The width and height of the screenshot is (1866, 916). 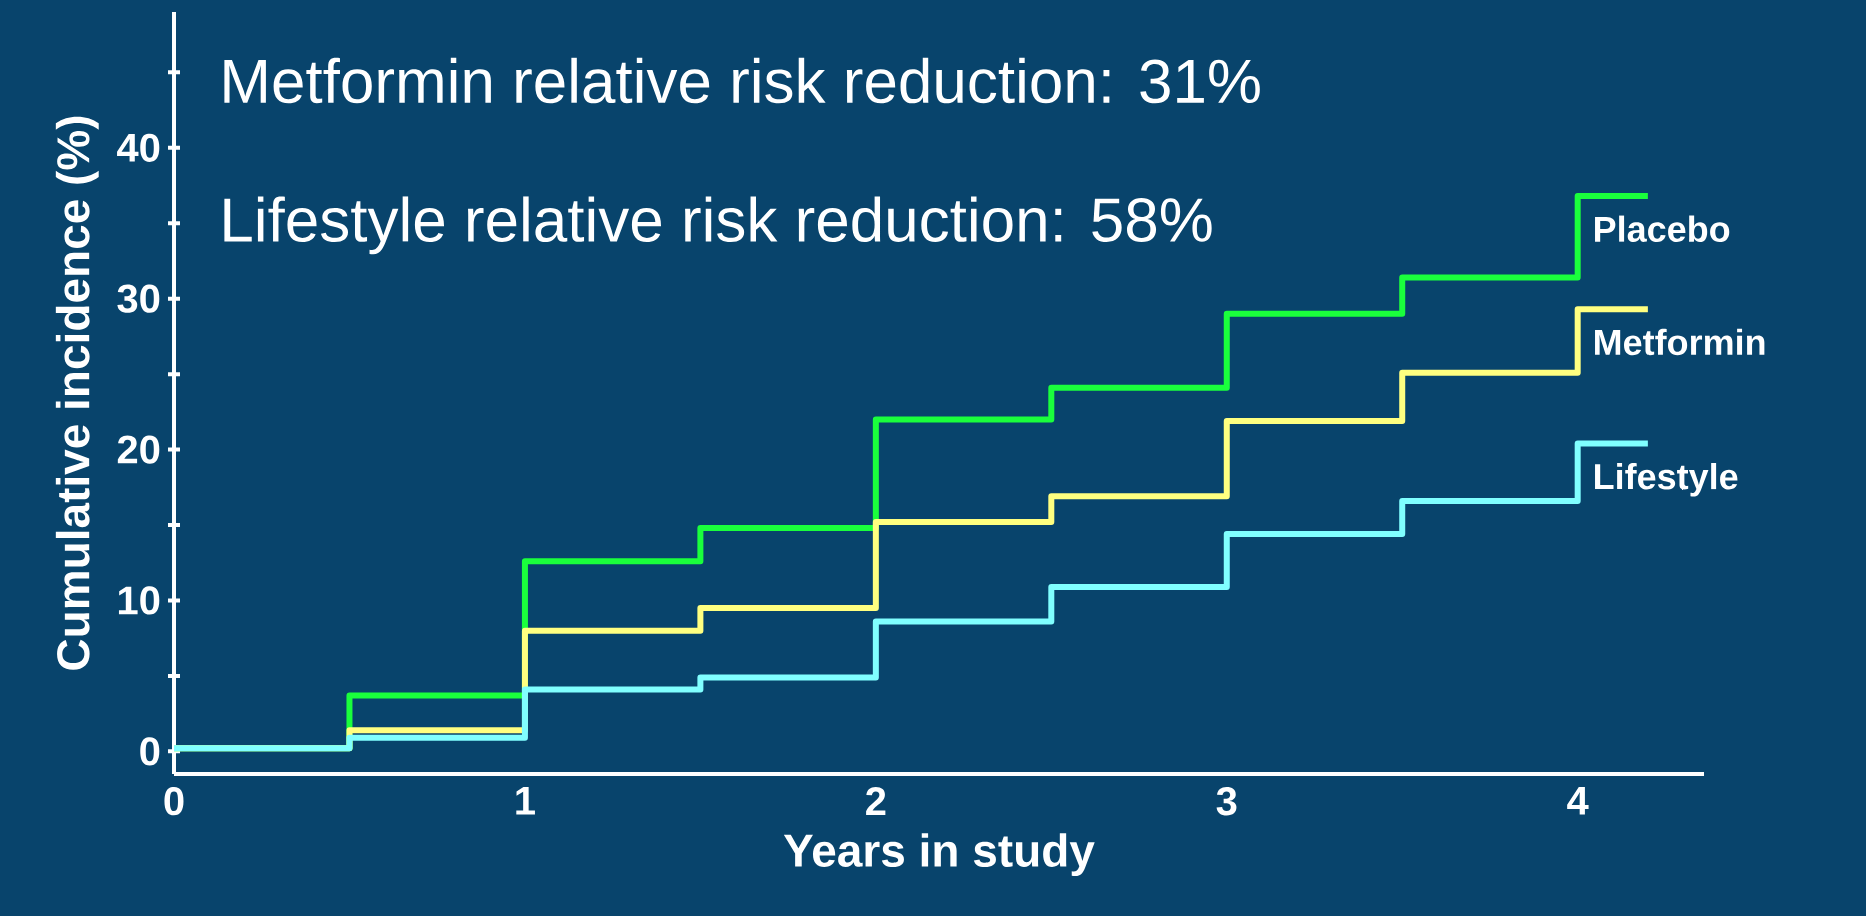 I want to click on annotation: Metformin relative risk reduction: 31%, so click(x=742, y=80).